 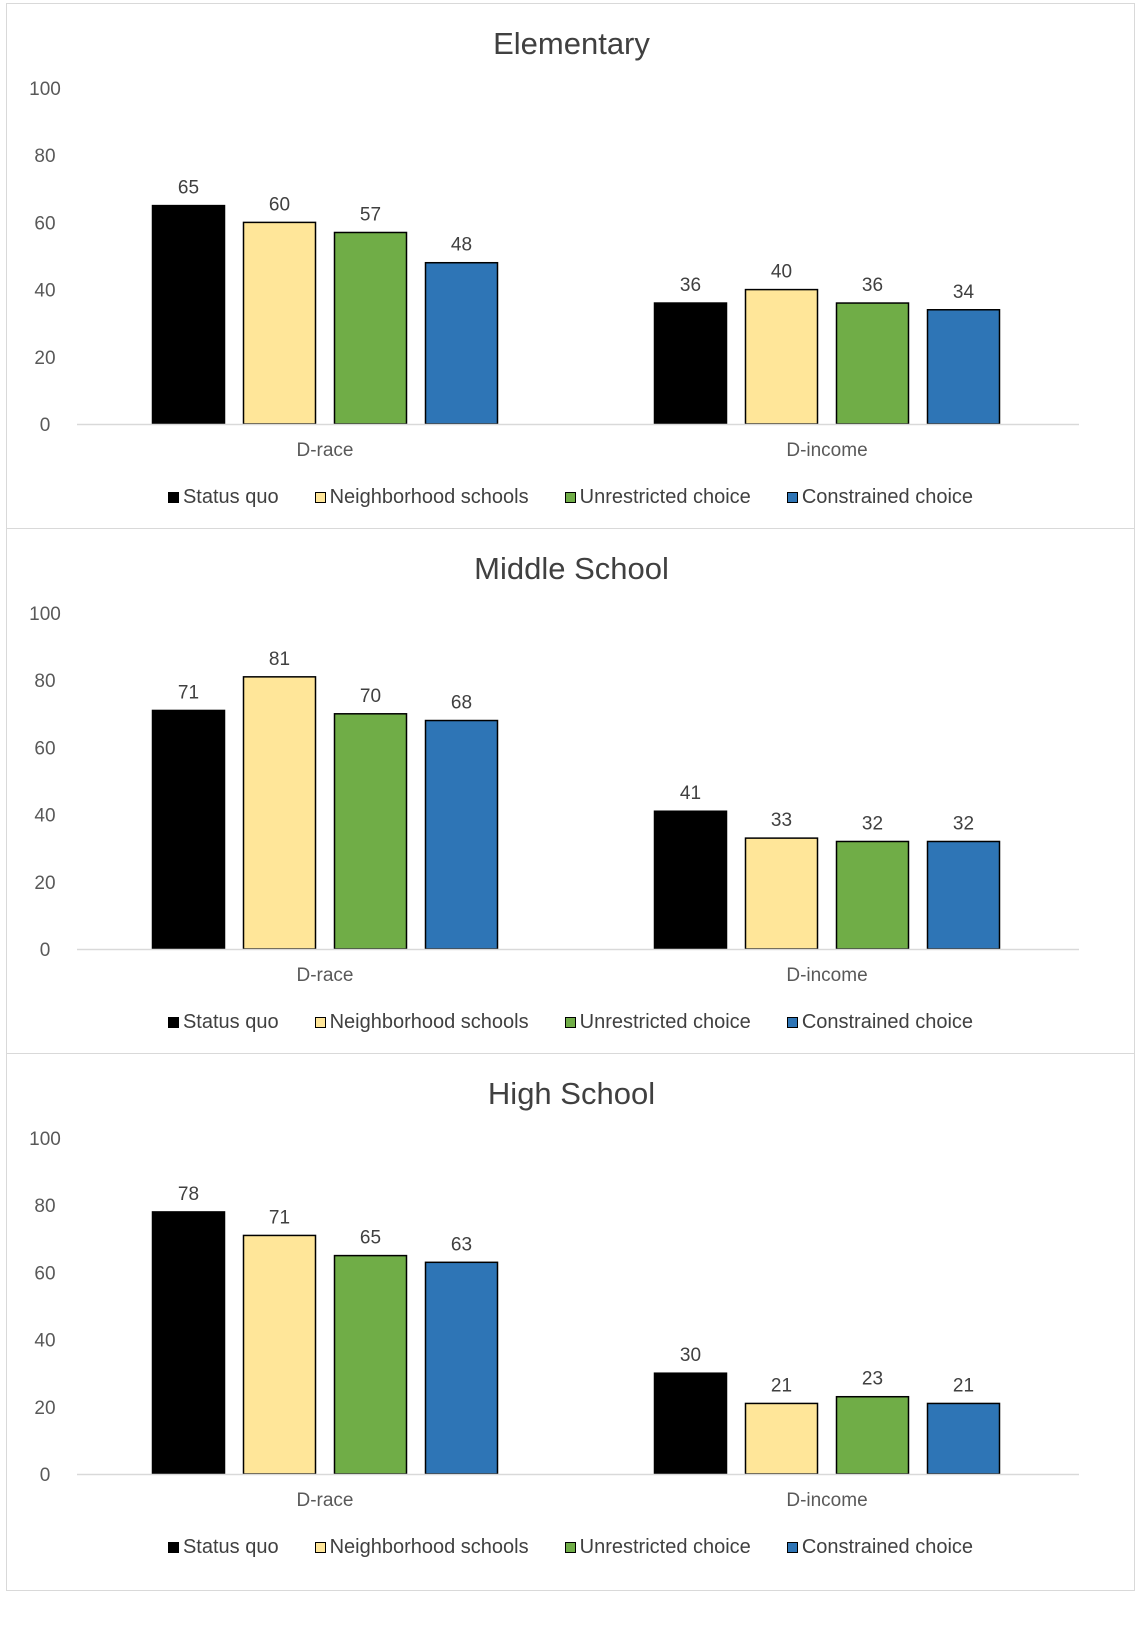 What do you see at coordinates (690, 1355) in the screenshot?
I see `data-label: 30` at bounding box center [690, 1355].